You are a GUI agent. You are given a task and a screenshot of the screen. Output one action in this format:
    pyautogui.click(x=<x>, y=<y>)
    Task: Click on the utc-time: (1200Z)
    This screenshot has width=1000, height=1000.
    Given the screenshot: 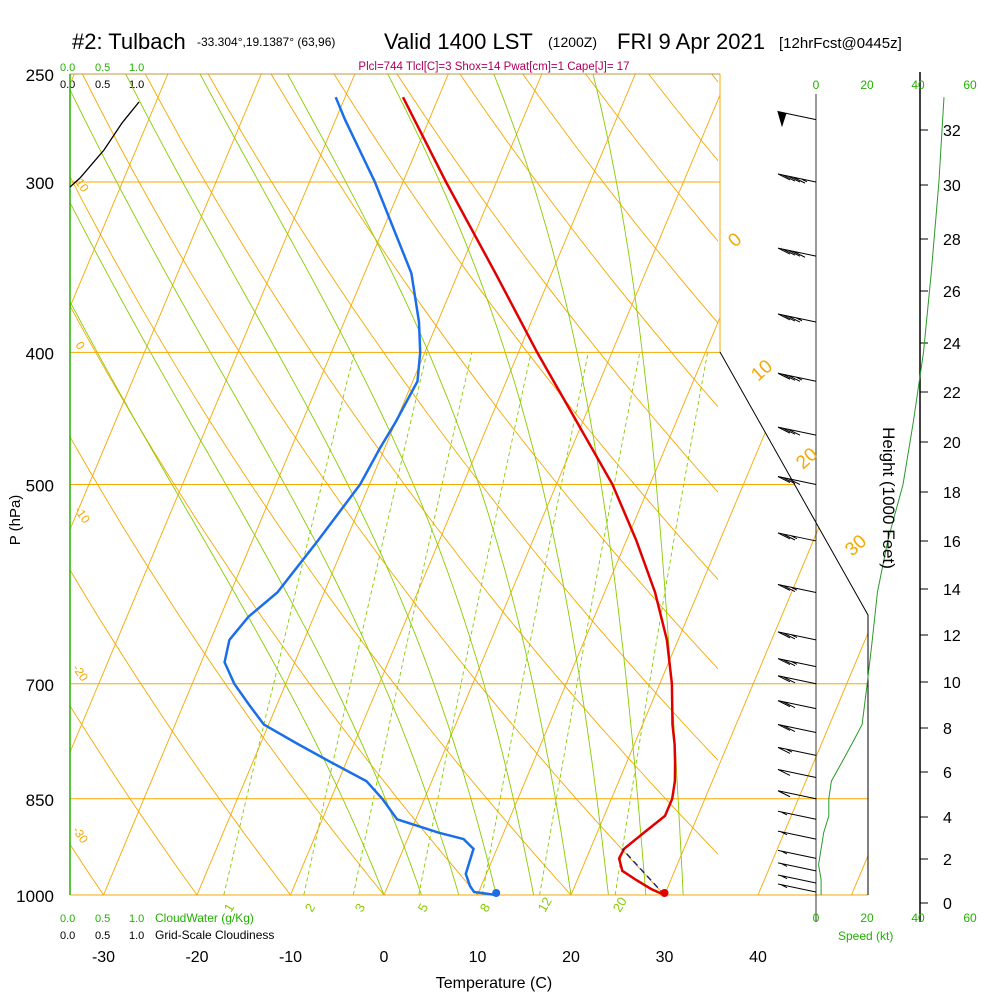 What is the action you would take?
    pyautogui.click(x=572, y=42)
    